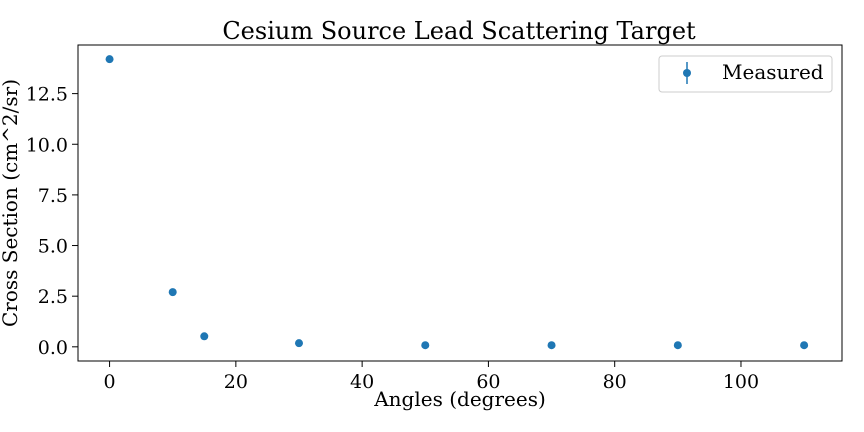 Image resolution: width=864 pixels, height=432 pixels. What do you see at coordinates (431, 377) in the screenshot?
I see `x-axis: 0 20 40 60 80 100` at bounding box center [431, 377].